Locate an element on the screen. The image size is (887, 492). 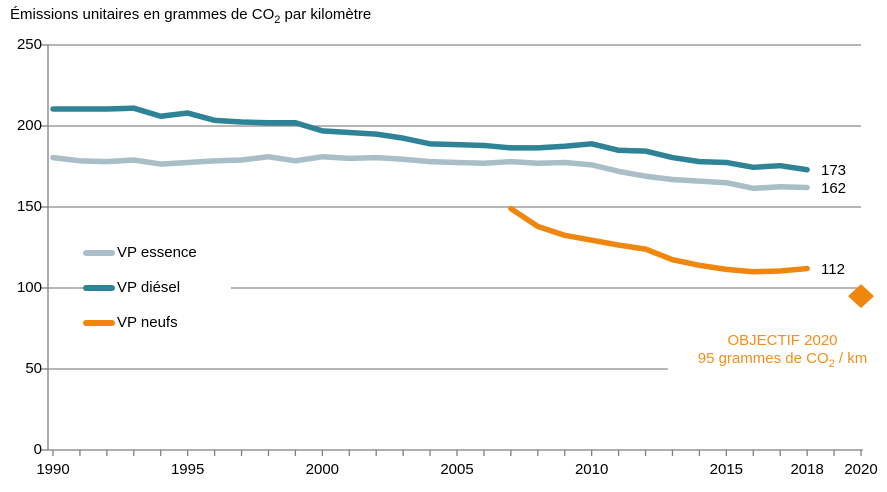
end-value-label-diesel: 173 is located at coordinates (834, 170).